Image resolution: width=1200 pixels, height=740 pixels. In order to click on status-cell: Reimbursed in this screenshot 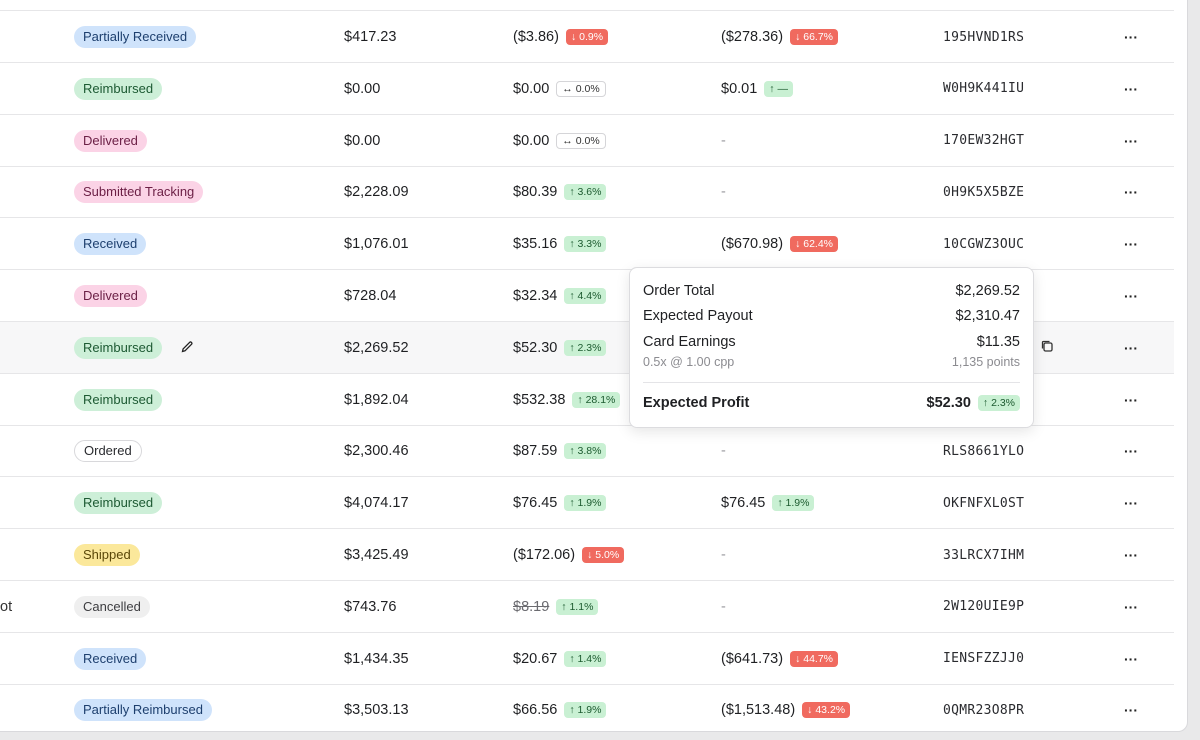, I will do `click(118, 503)`.